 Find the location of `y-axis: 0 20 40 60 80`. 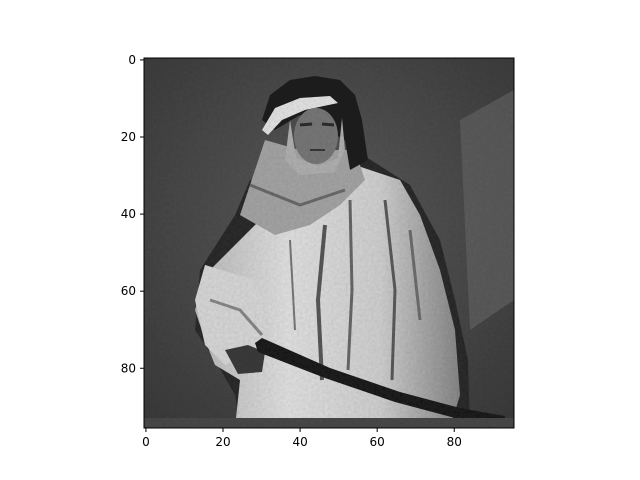

y-axis: 0 20 40 60 80 is located at coordinates (132, 214).